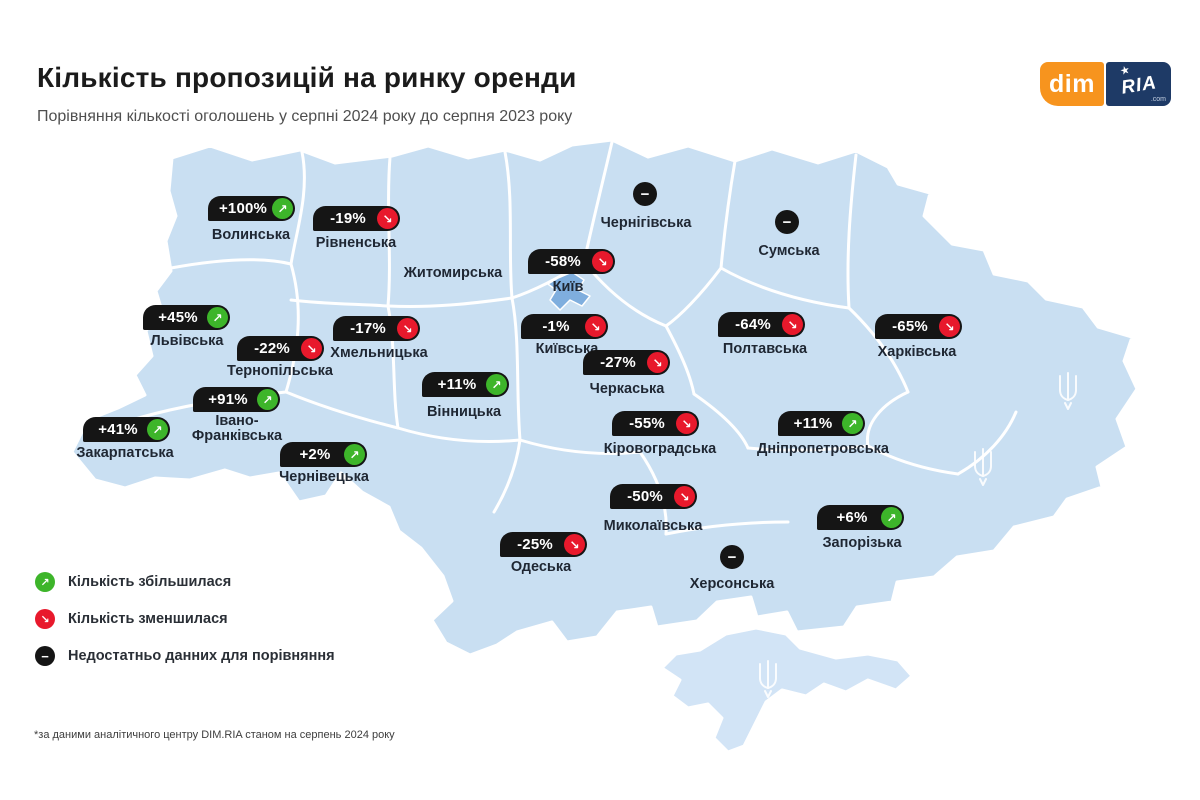 This screenshot has height=800, width=1200. I want to click on region-badge-cherkaska: -27% ↘, so click(626, 362).